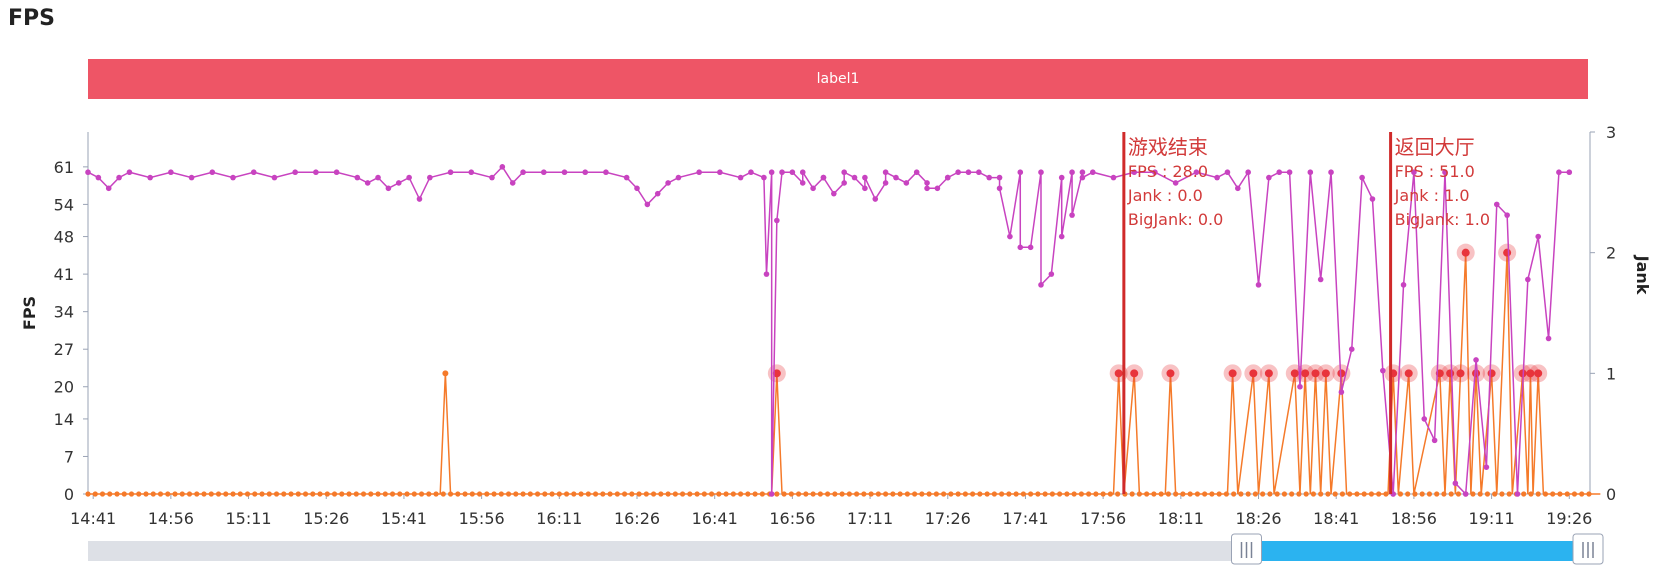  I want to click on x-tick-label: 18:26, so click(1258, 518).